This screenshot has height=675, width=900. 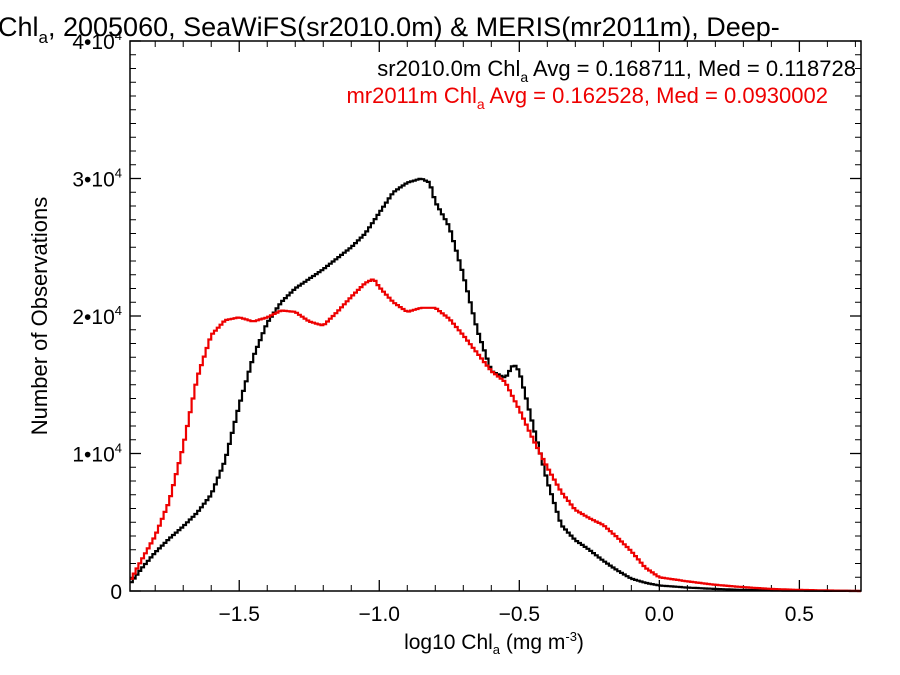 What do you see at coordinates (238, 614) in the screenshot?
I see `x-tick-label: −1.5` at bounding box center [238, 614].